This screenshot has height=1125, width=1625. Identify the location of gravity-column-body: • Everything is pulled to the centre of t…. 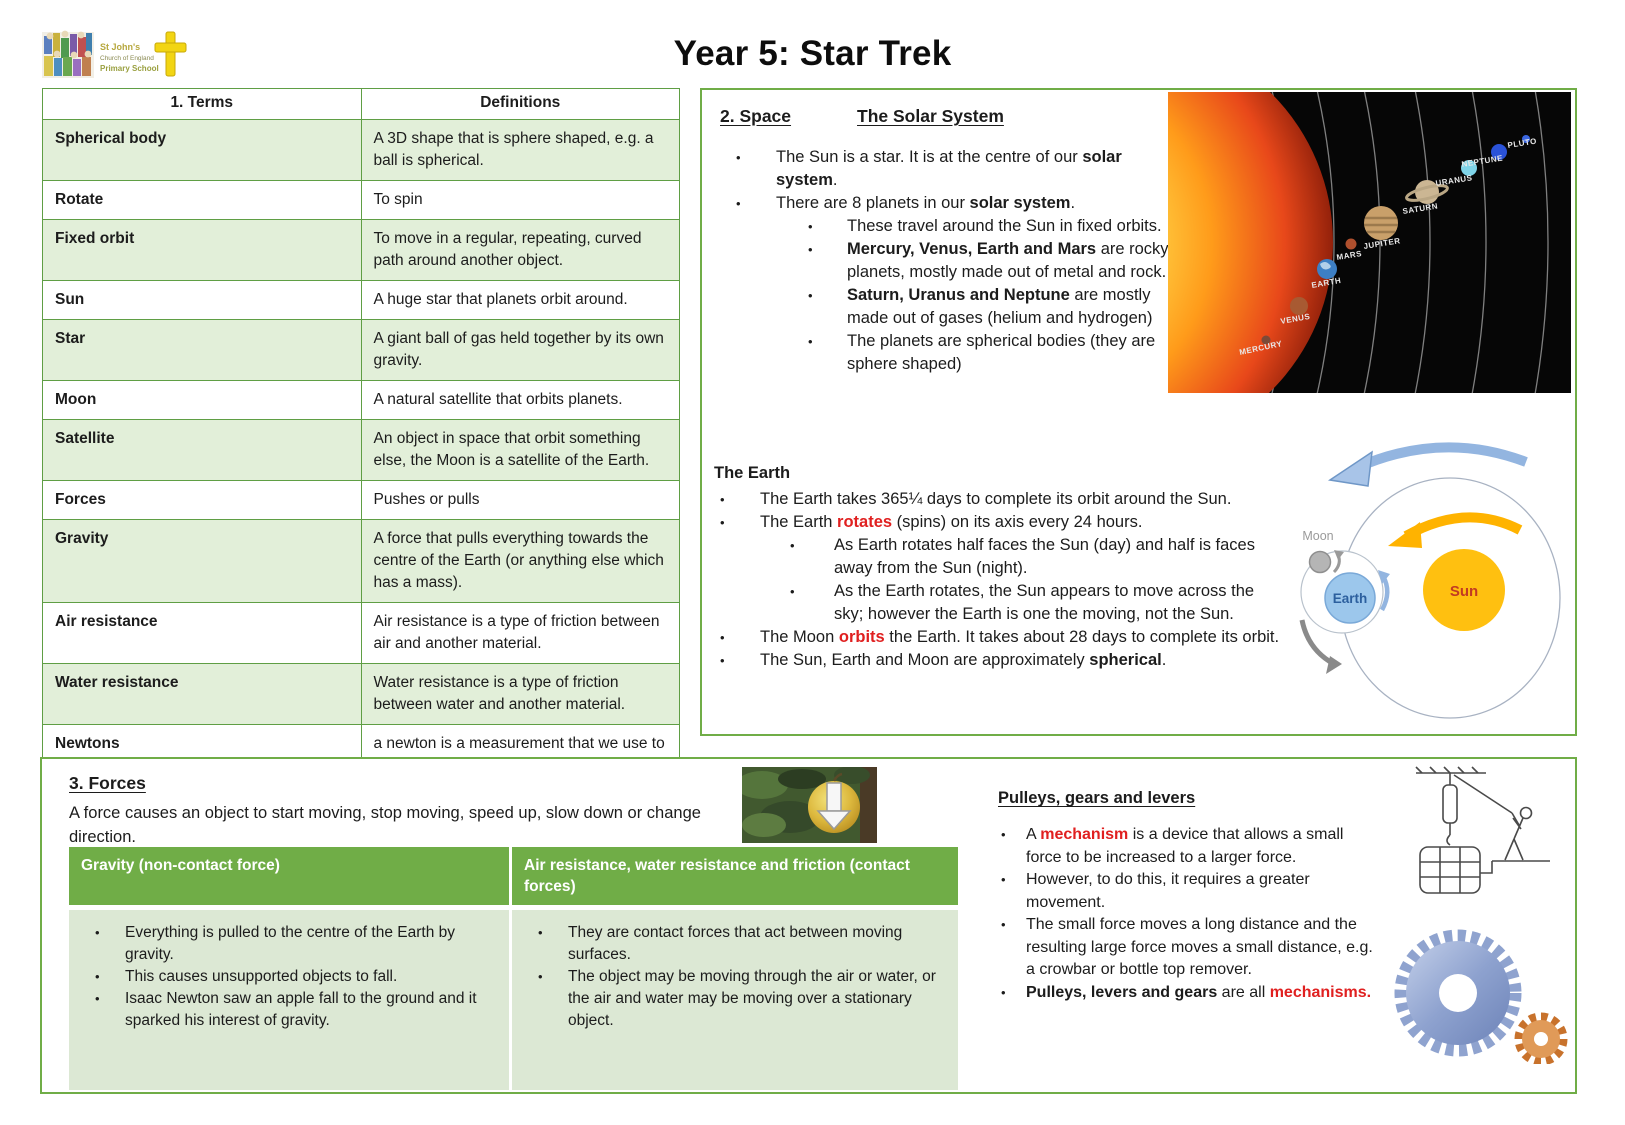
(289, 1000).